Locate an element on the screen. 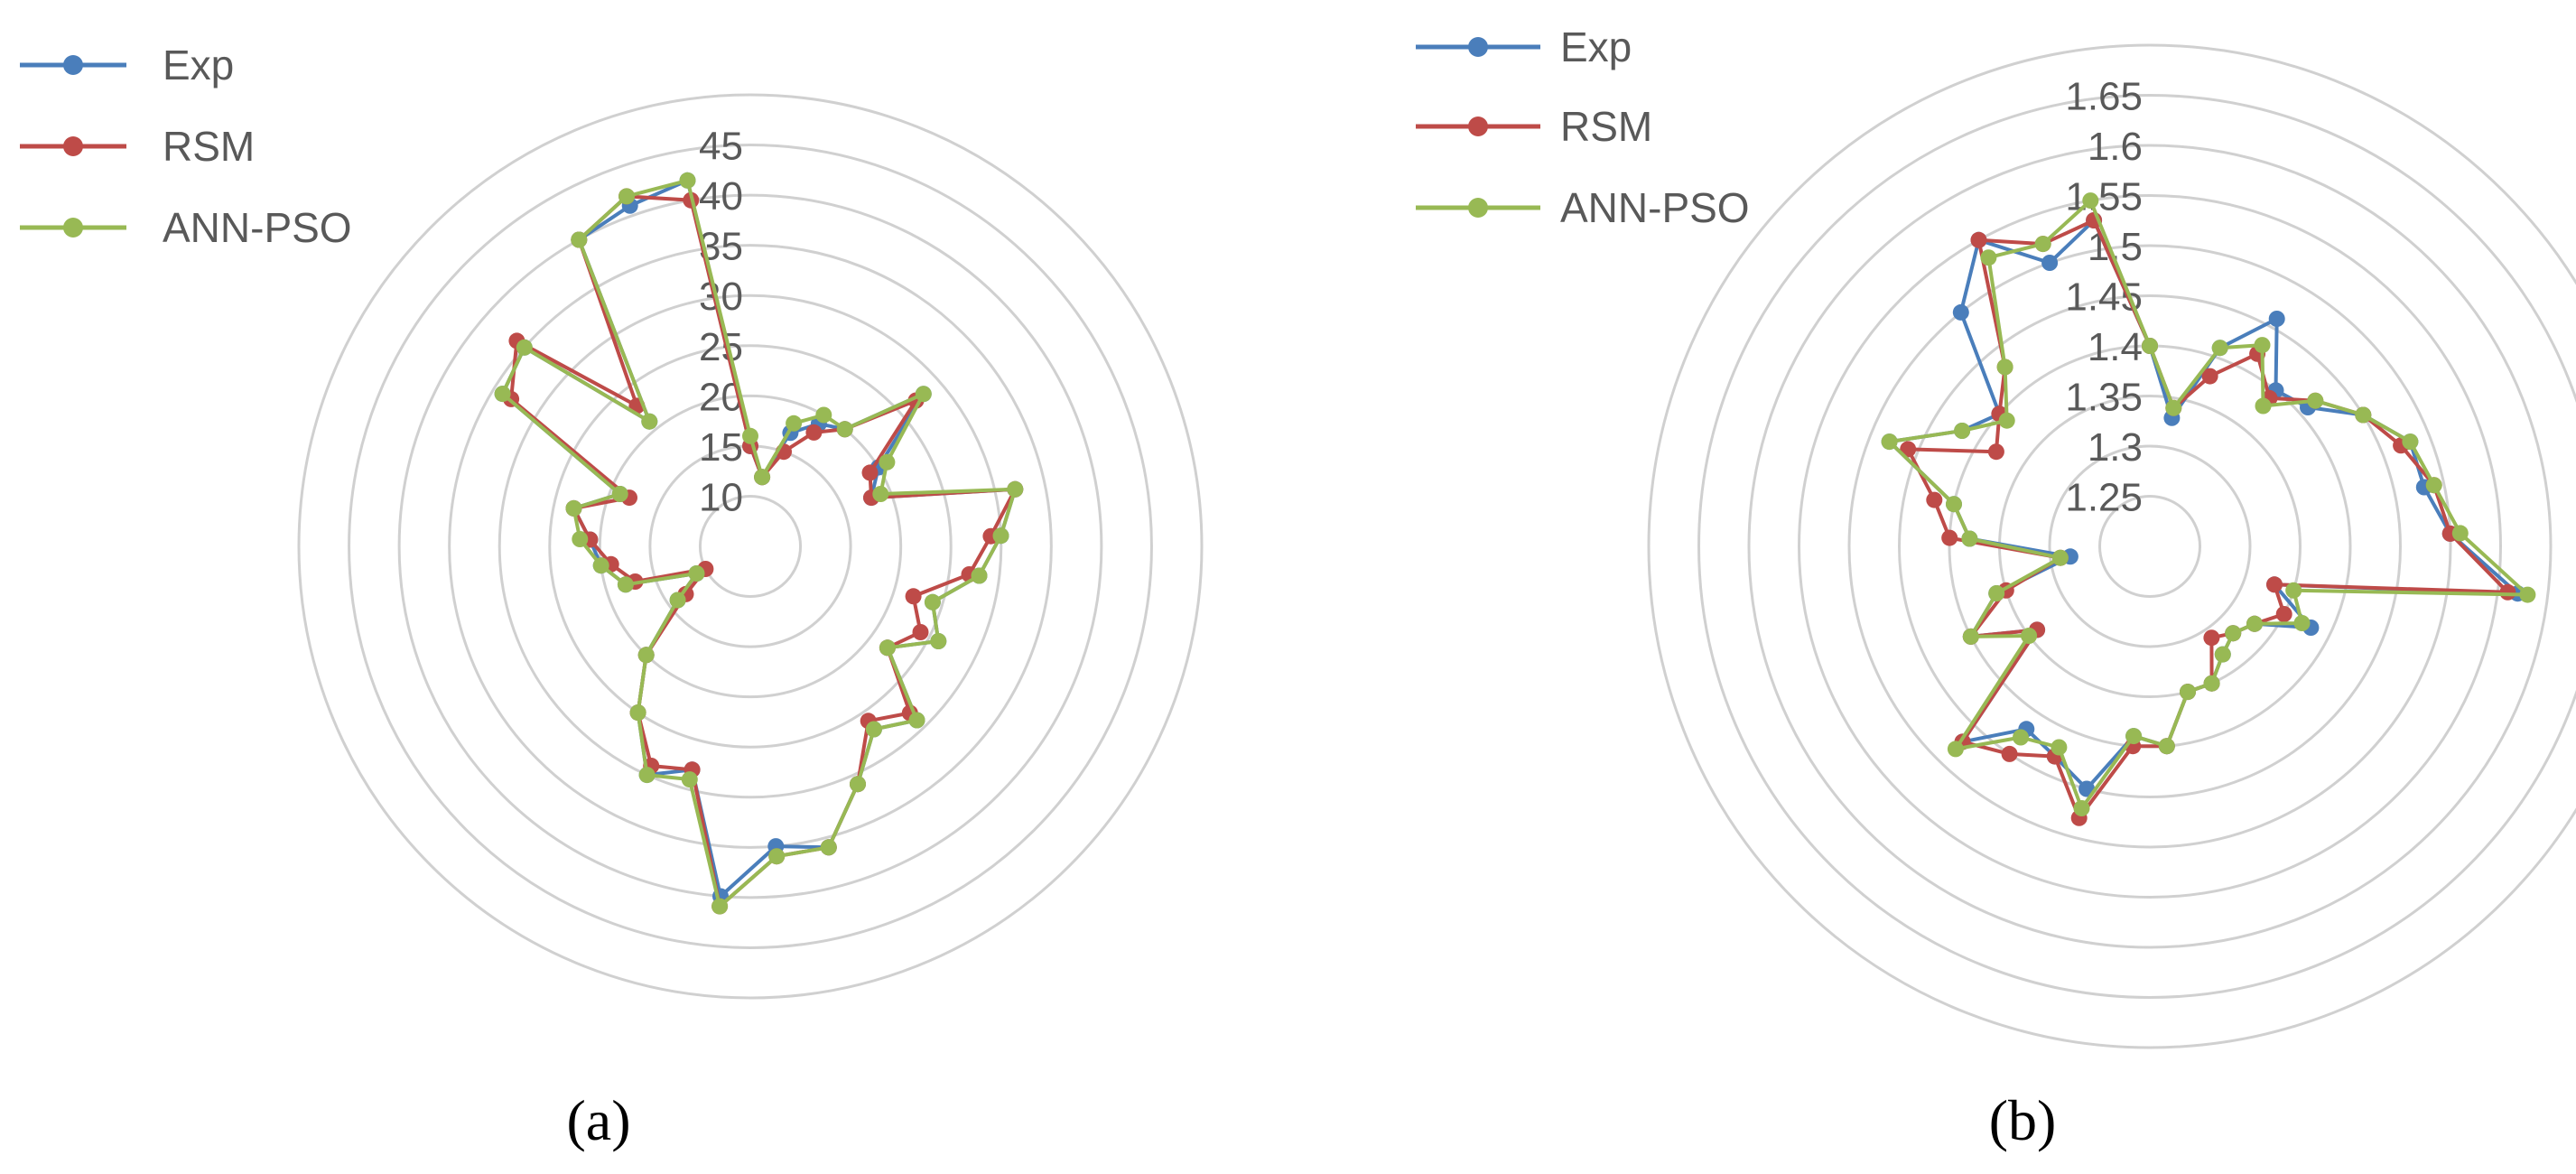 The height and width of the screenshot is (1174, 2576). tick-label-a-6: 40 is located at coordinates (721, 196).